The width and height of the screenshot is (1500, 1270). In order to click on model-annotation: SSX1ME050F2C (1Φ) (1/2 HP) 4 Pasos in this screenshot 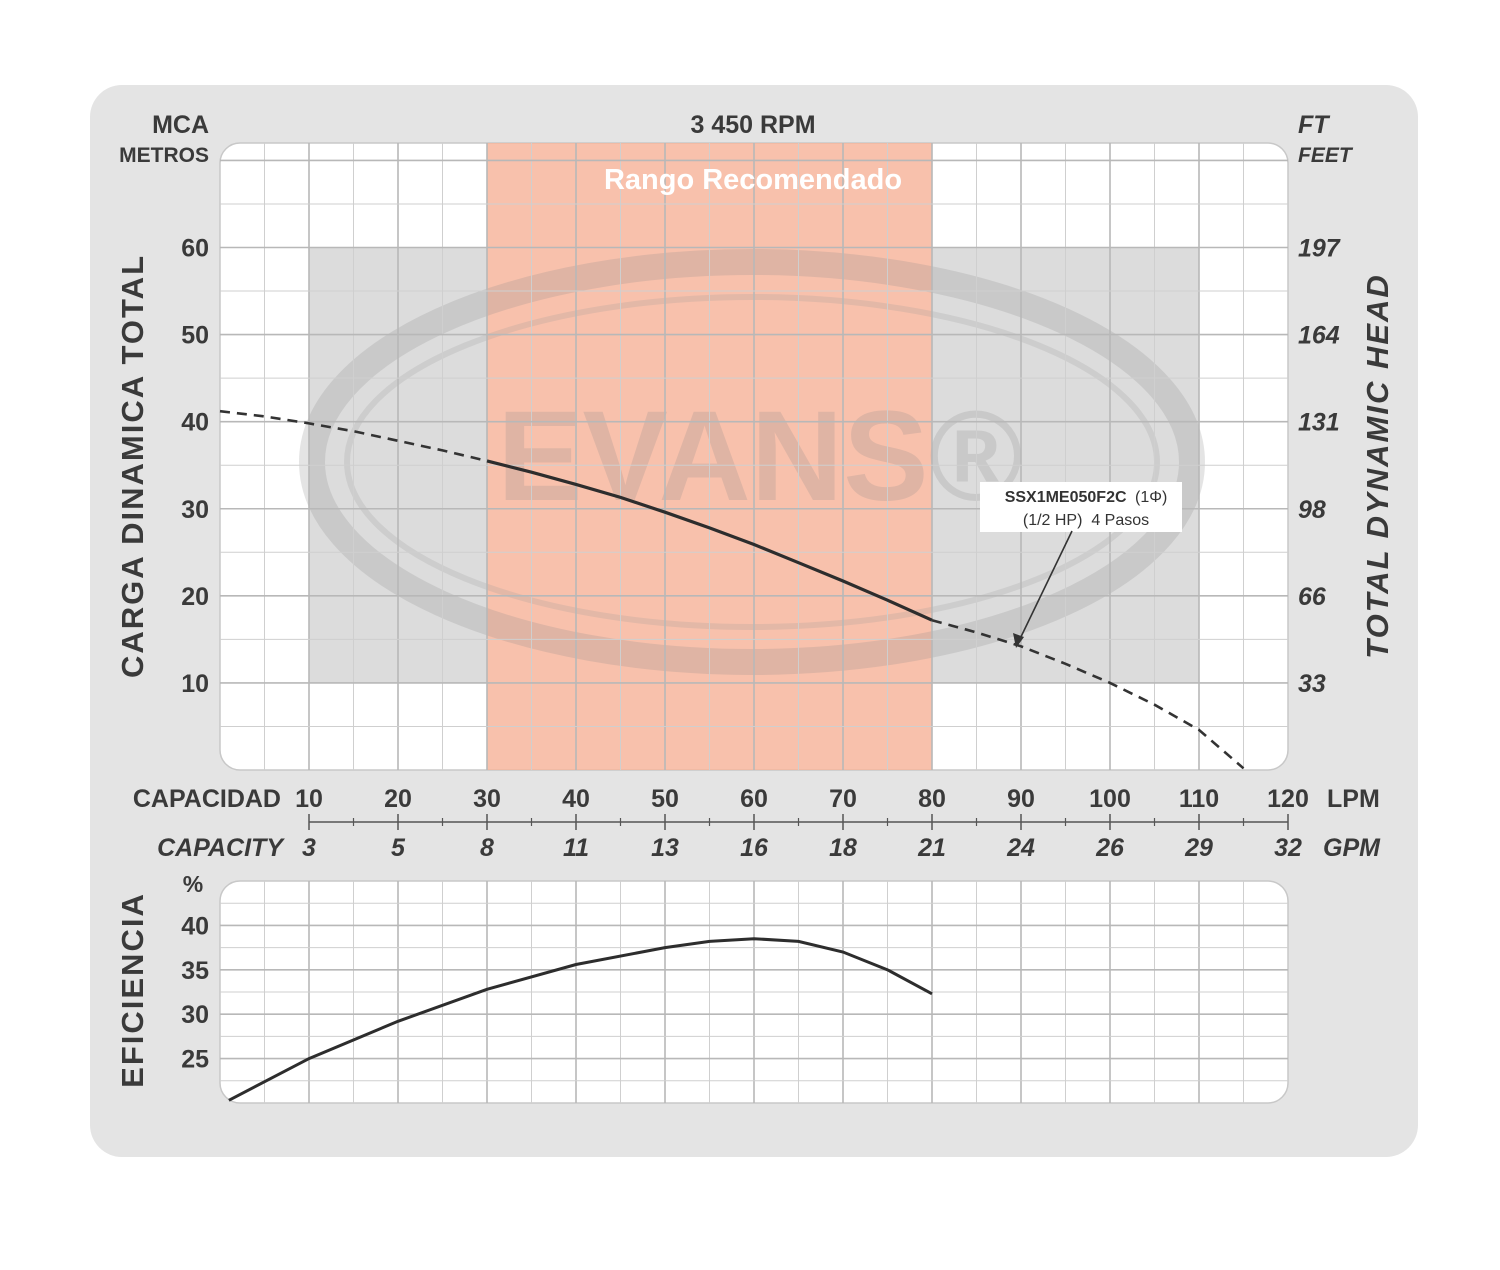, I will do `click(1081, 565)`.